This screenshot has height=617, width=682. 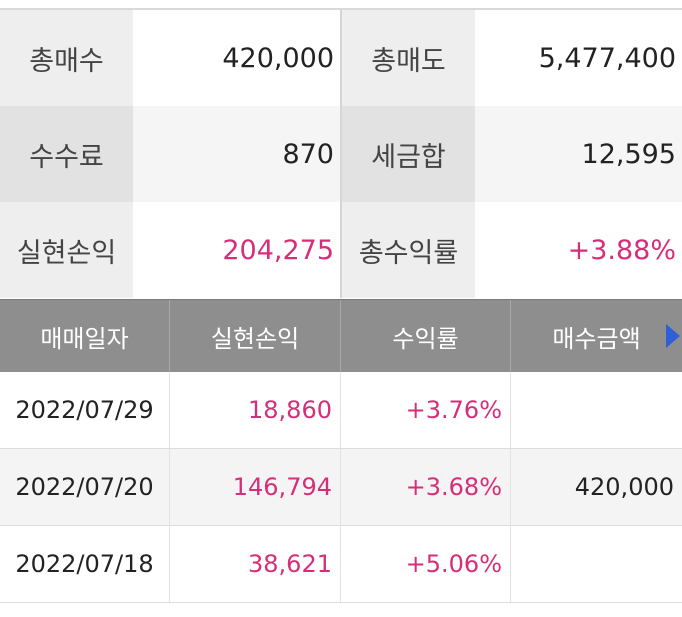 I want to click on top-divider, so click(x=341, y=5).